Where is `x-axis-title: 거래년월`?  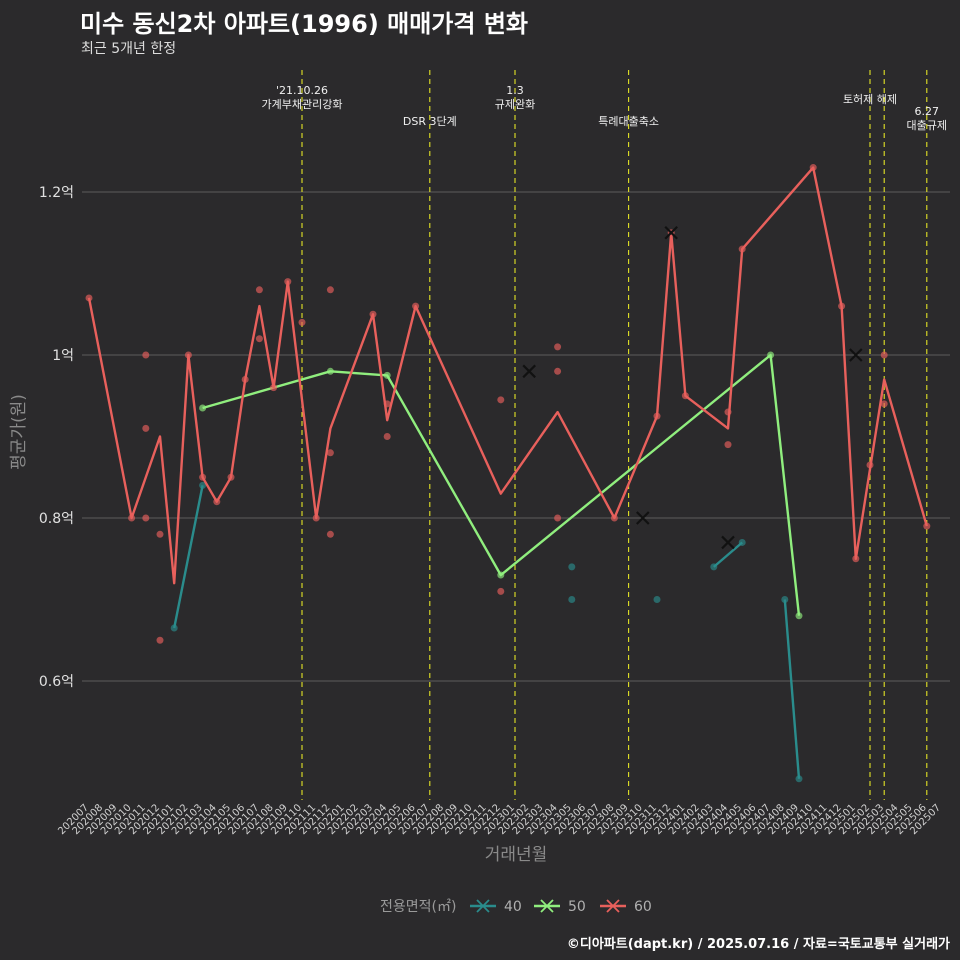 x-axis-title: 거래년월 is located at coordinates (516, 855).